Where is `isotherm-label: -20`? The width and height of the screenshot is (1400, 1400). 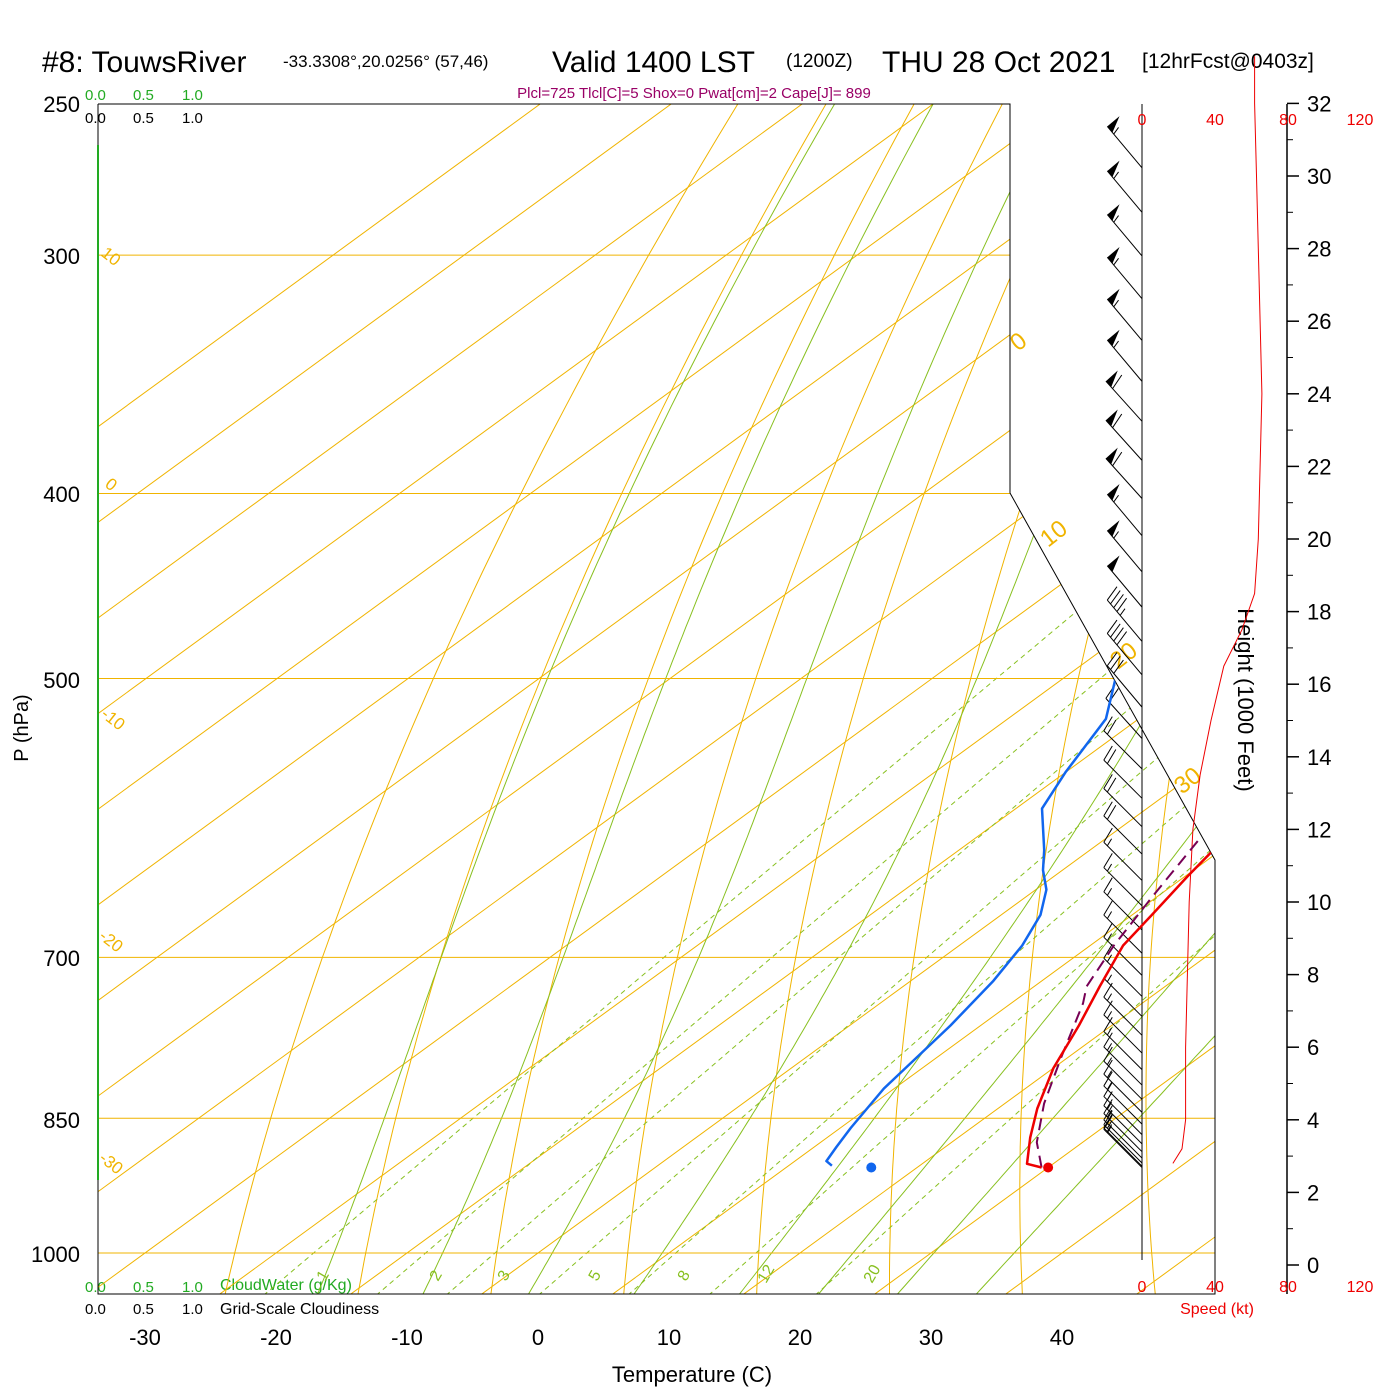
isotherm-label: -20 is located at coordinates (111, 941).